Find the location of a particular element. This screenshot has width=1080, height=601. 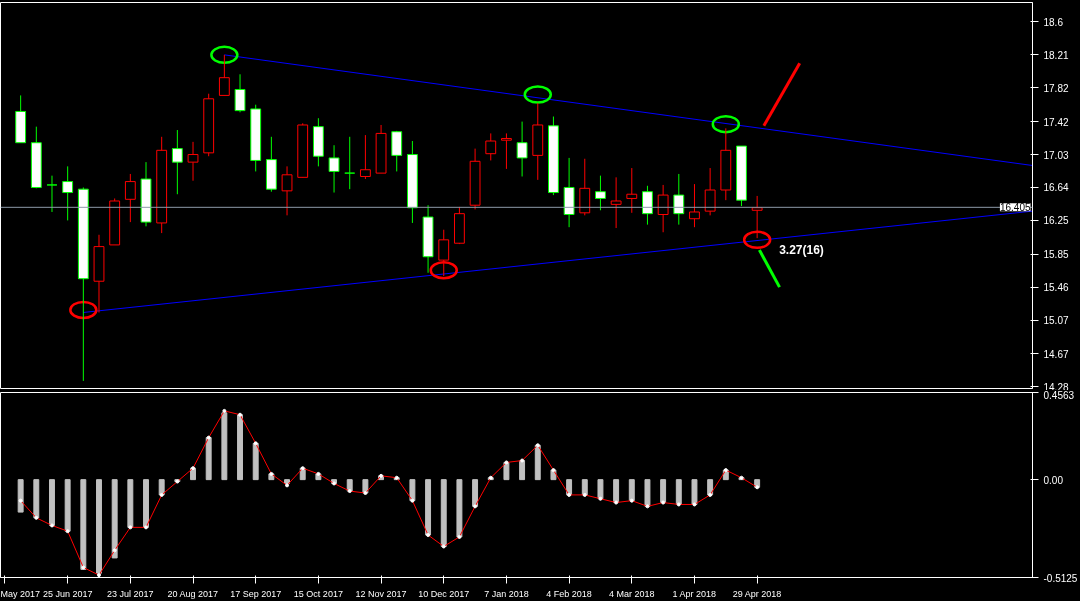

y-tick-label: 17.42 is located at coordinates (1056, 122).